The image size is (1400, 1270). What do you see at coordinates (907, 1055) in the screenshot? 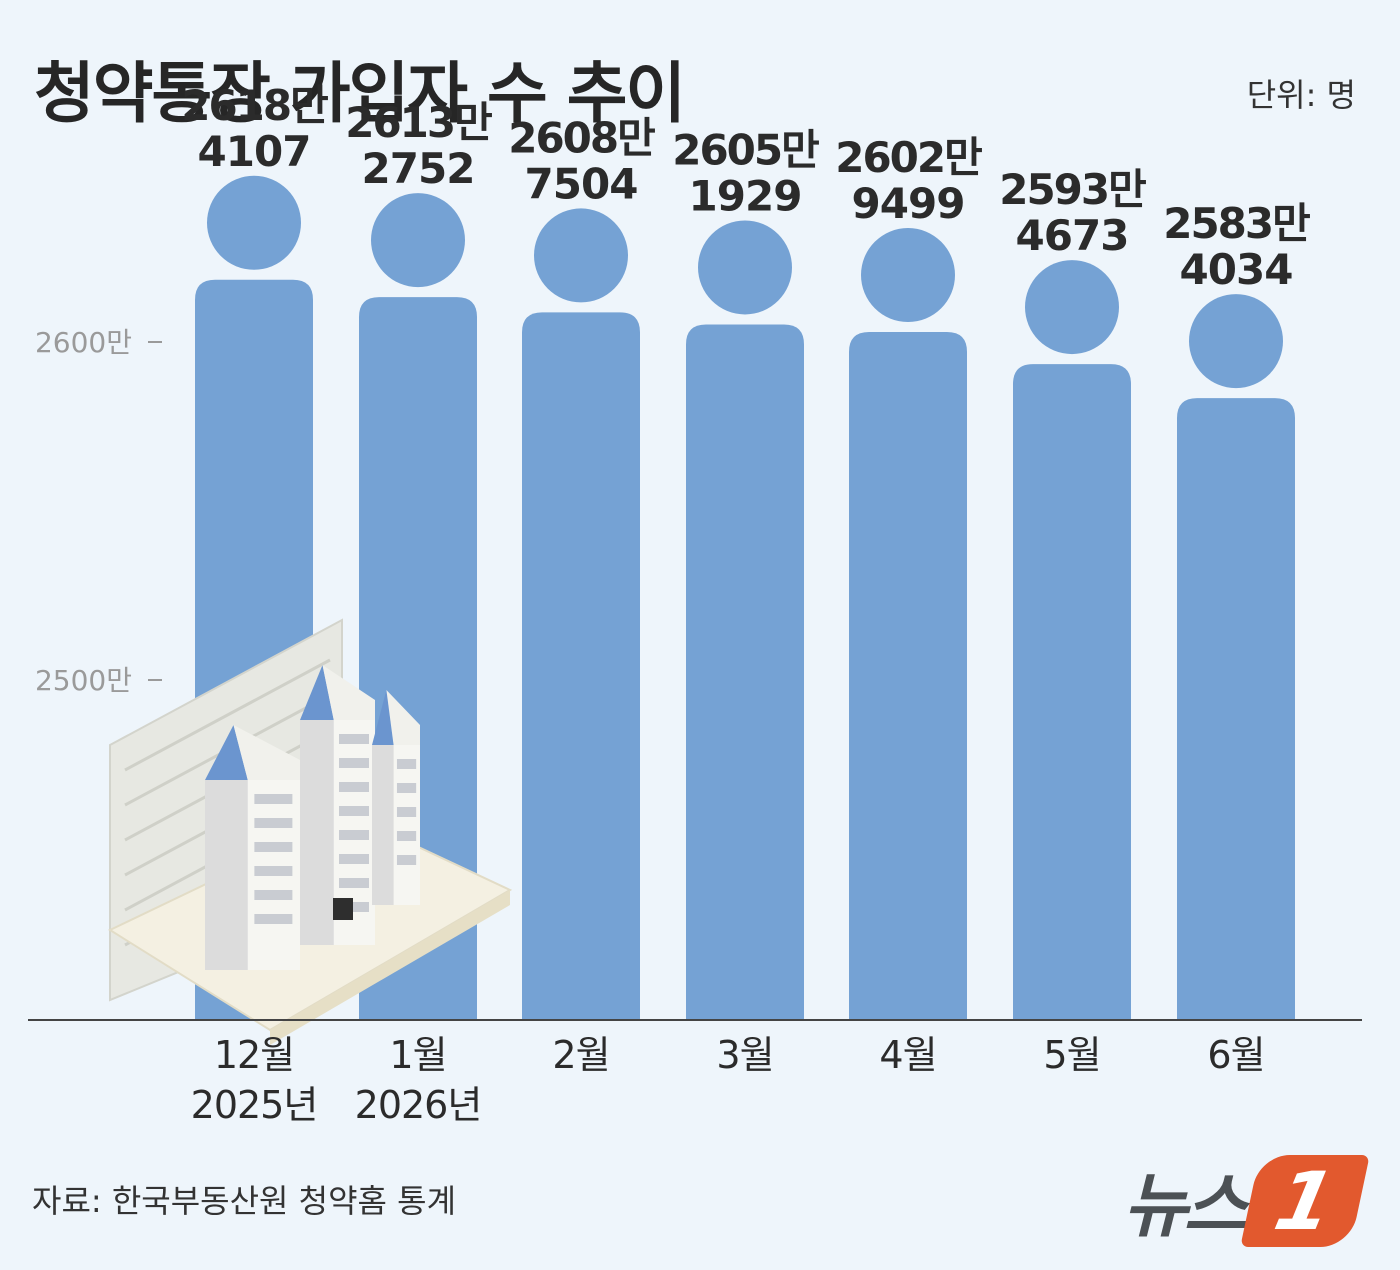
I see `x-tick-label: 4월` at bounding box center [907, 1055].